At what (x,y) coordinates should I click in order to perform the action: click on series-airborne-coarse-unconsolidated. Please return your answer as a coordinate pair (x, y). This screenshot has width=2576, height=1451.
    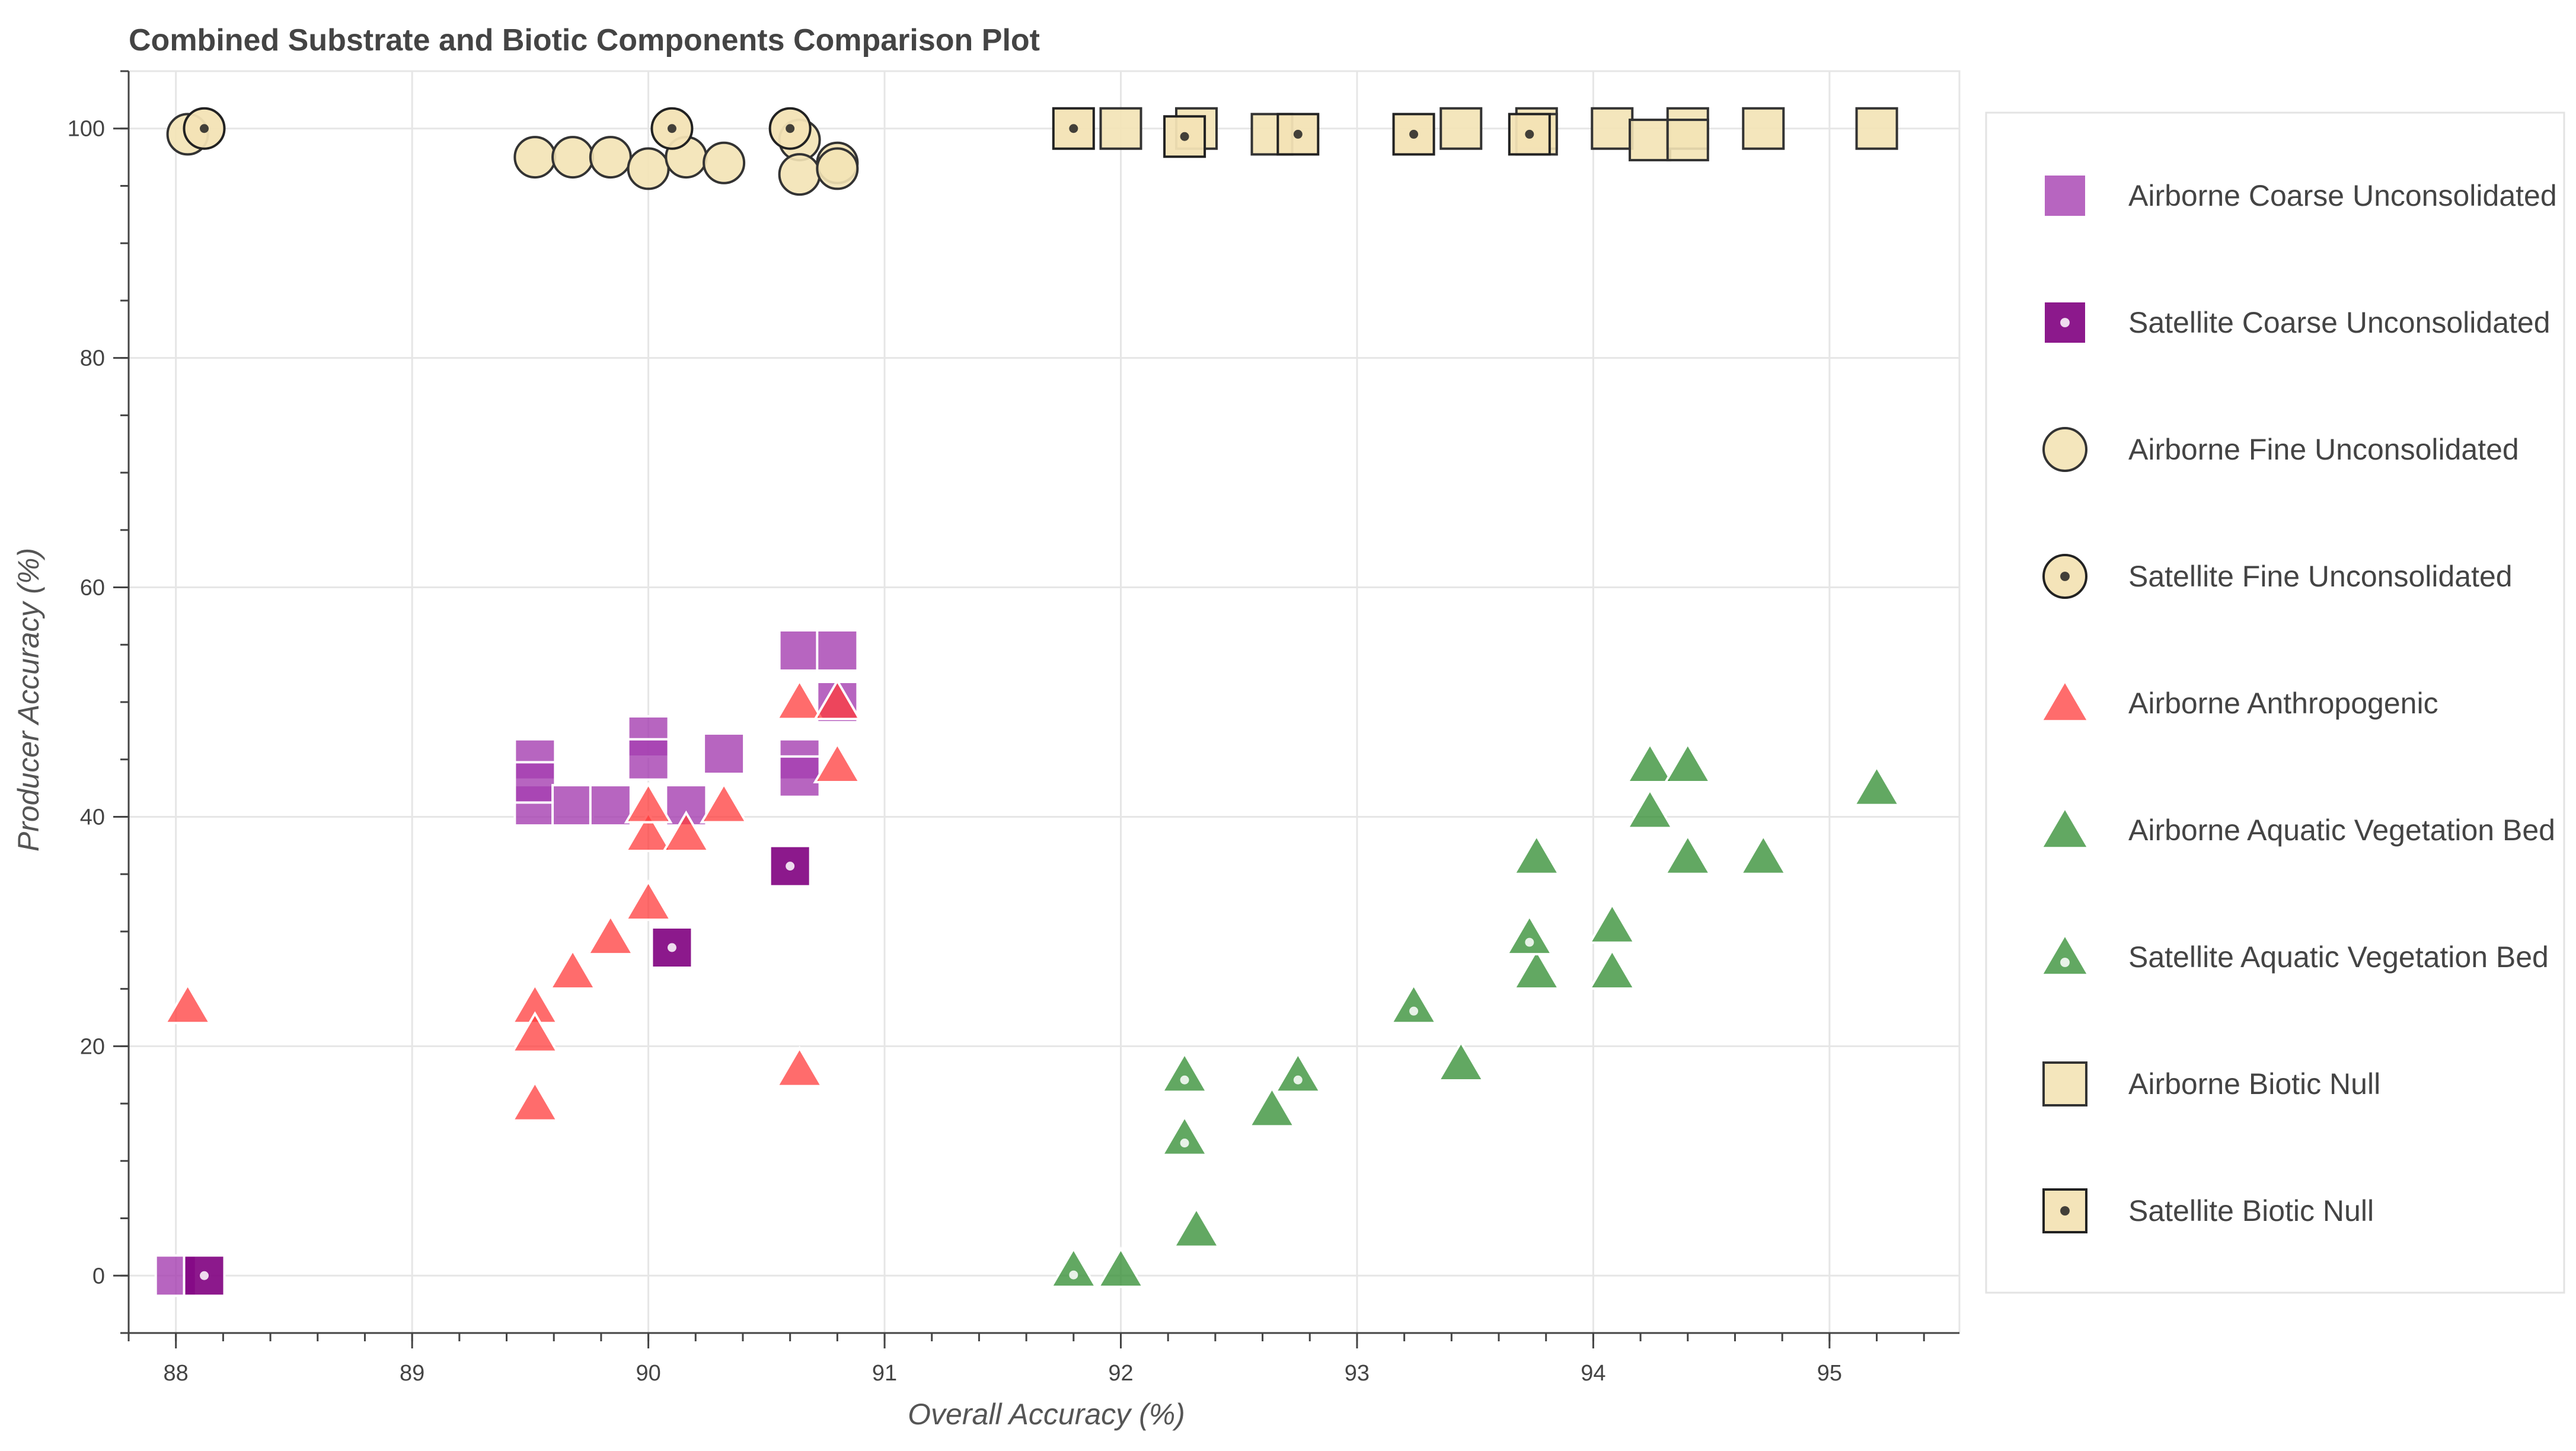
    Looking at the image, I should click on (506, 963).